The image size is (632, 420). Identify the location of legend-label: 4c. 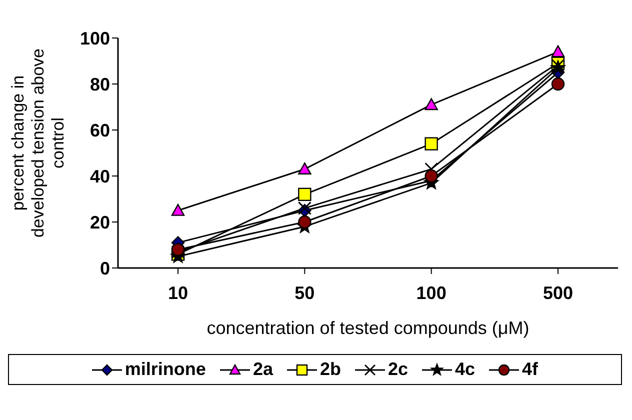
(465, 369).